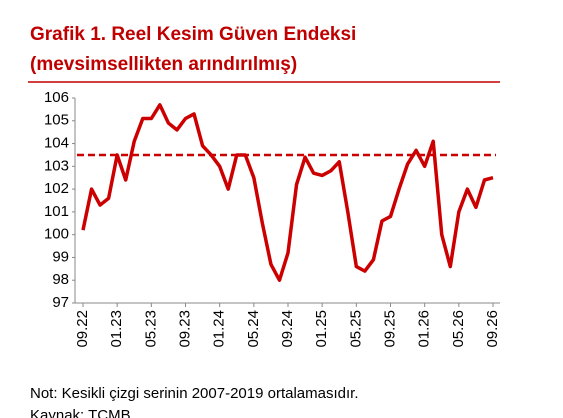  What do you see at coordinates (56, 165) in the screenshot?
I see `y-tick-label: 103` at bounding box center [56, 165].